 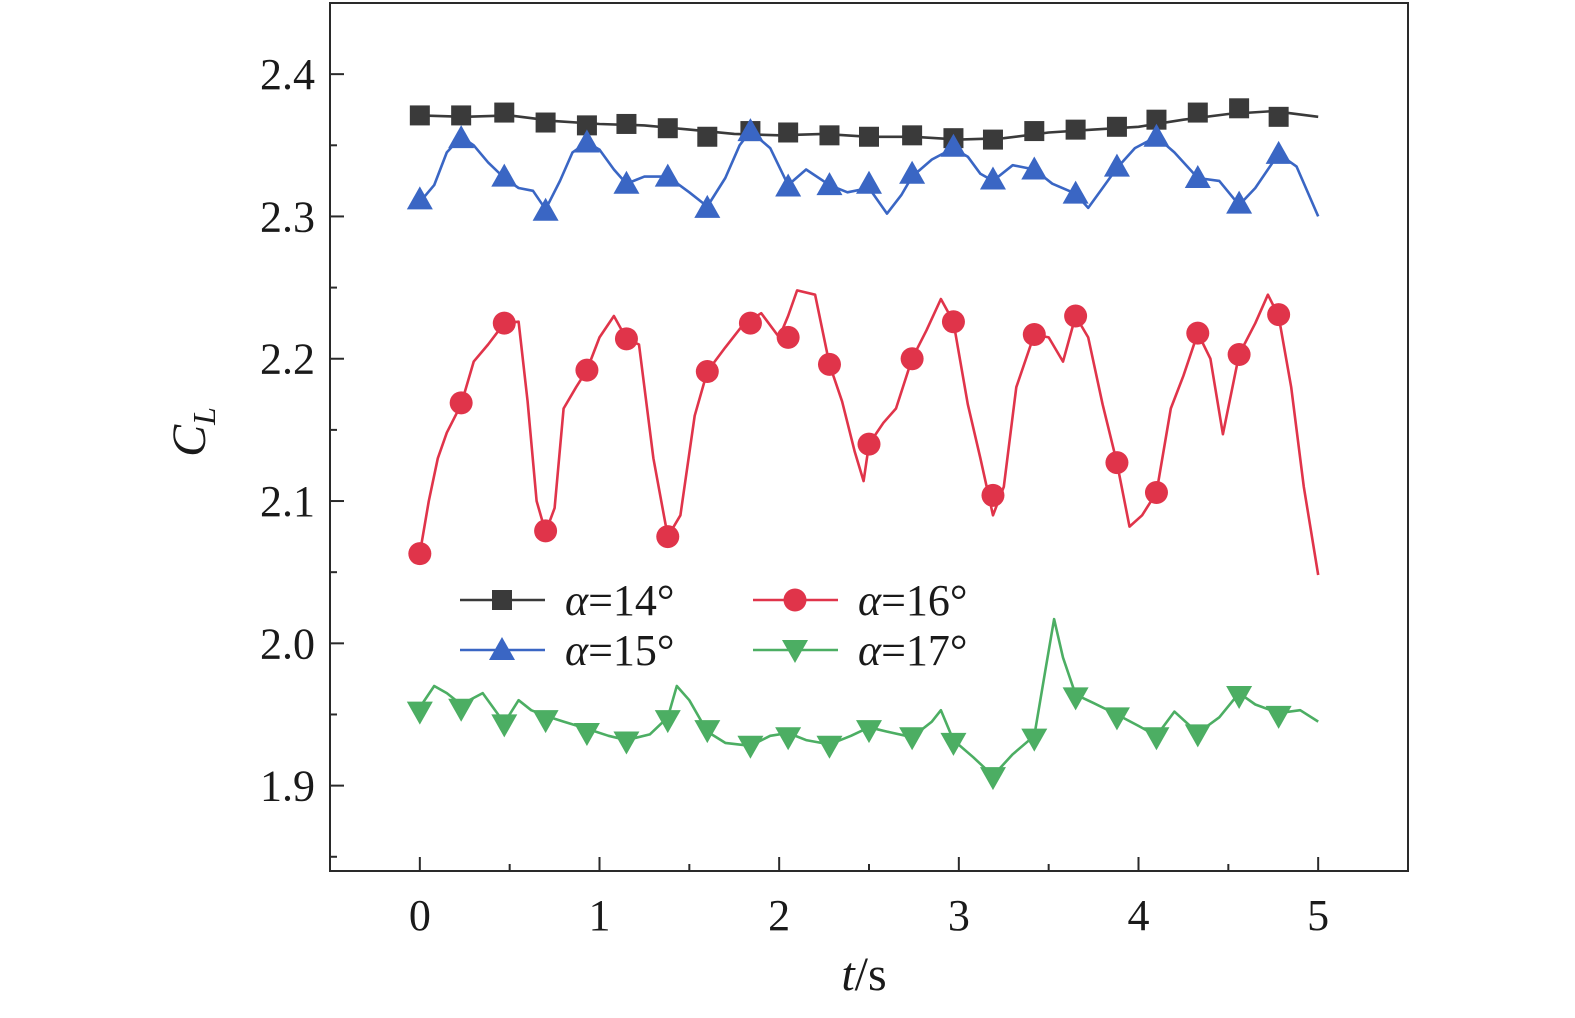 I want to click on x-tick-label: 3, so click(x=959, y=915).